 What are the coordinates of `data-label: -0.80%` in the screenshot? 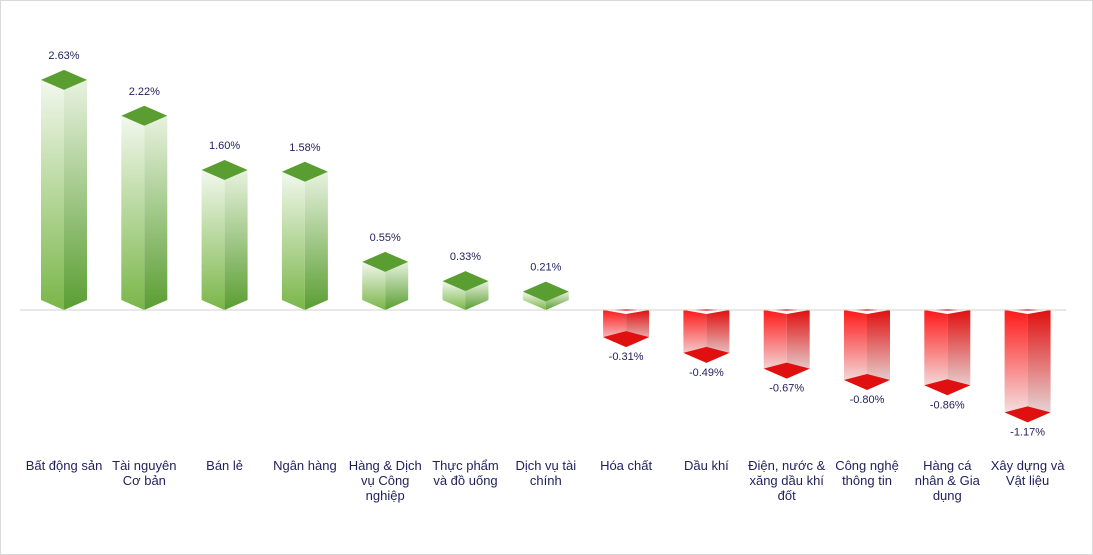 It's located at (867, 400).